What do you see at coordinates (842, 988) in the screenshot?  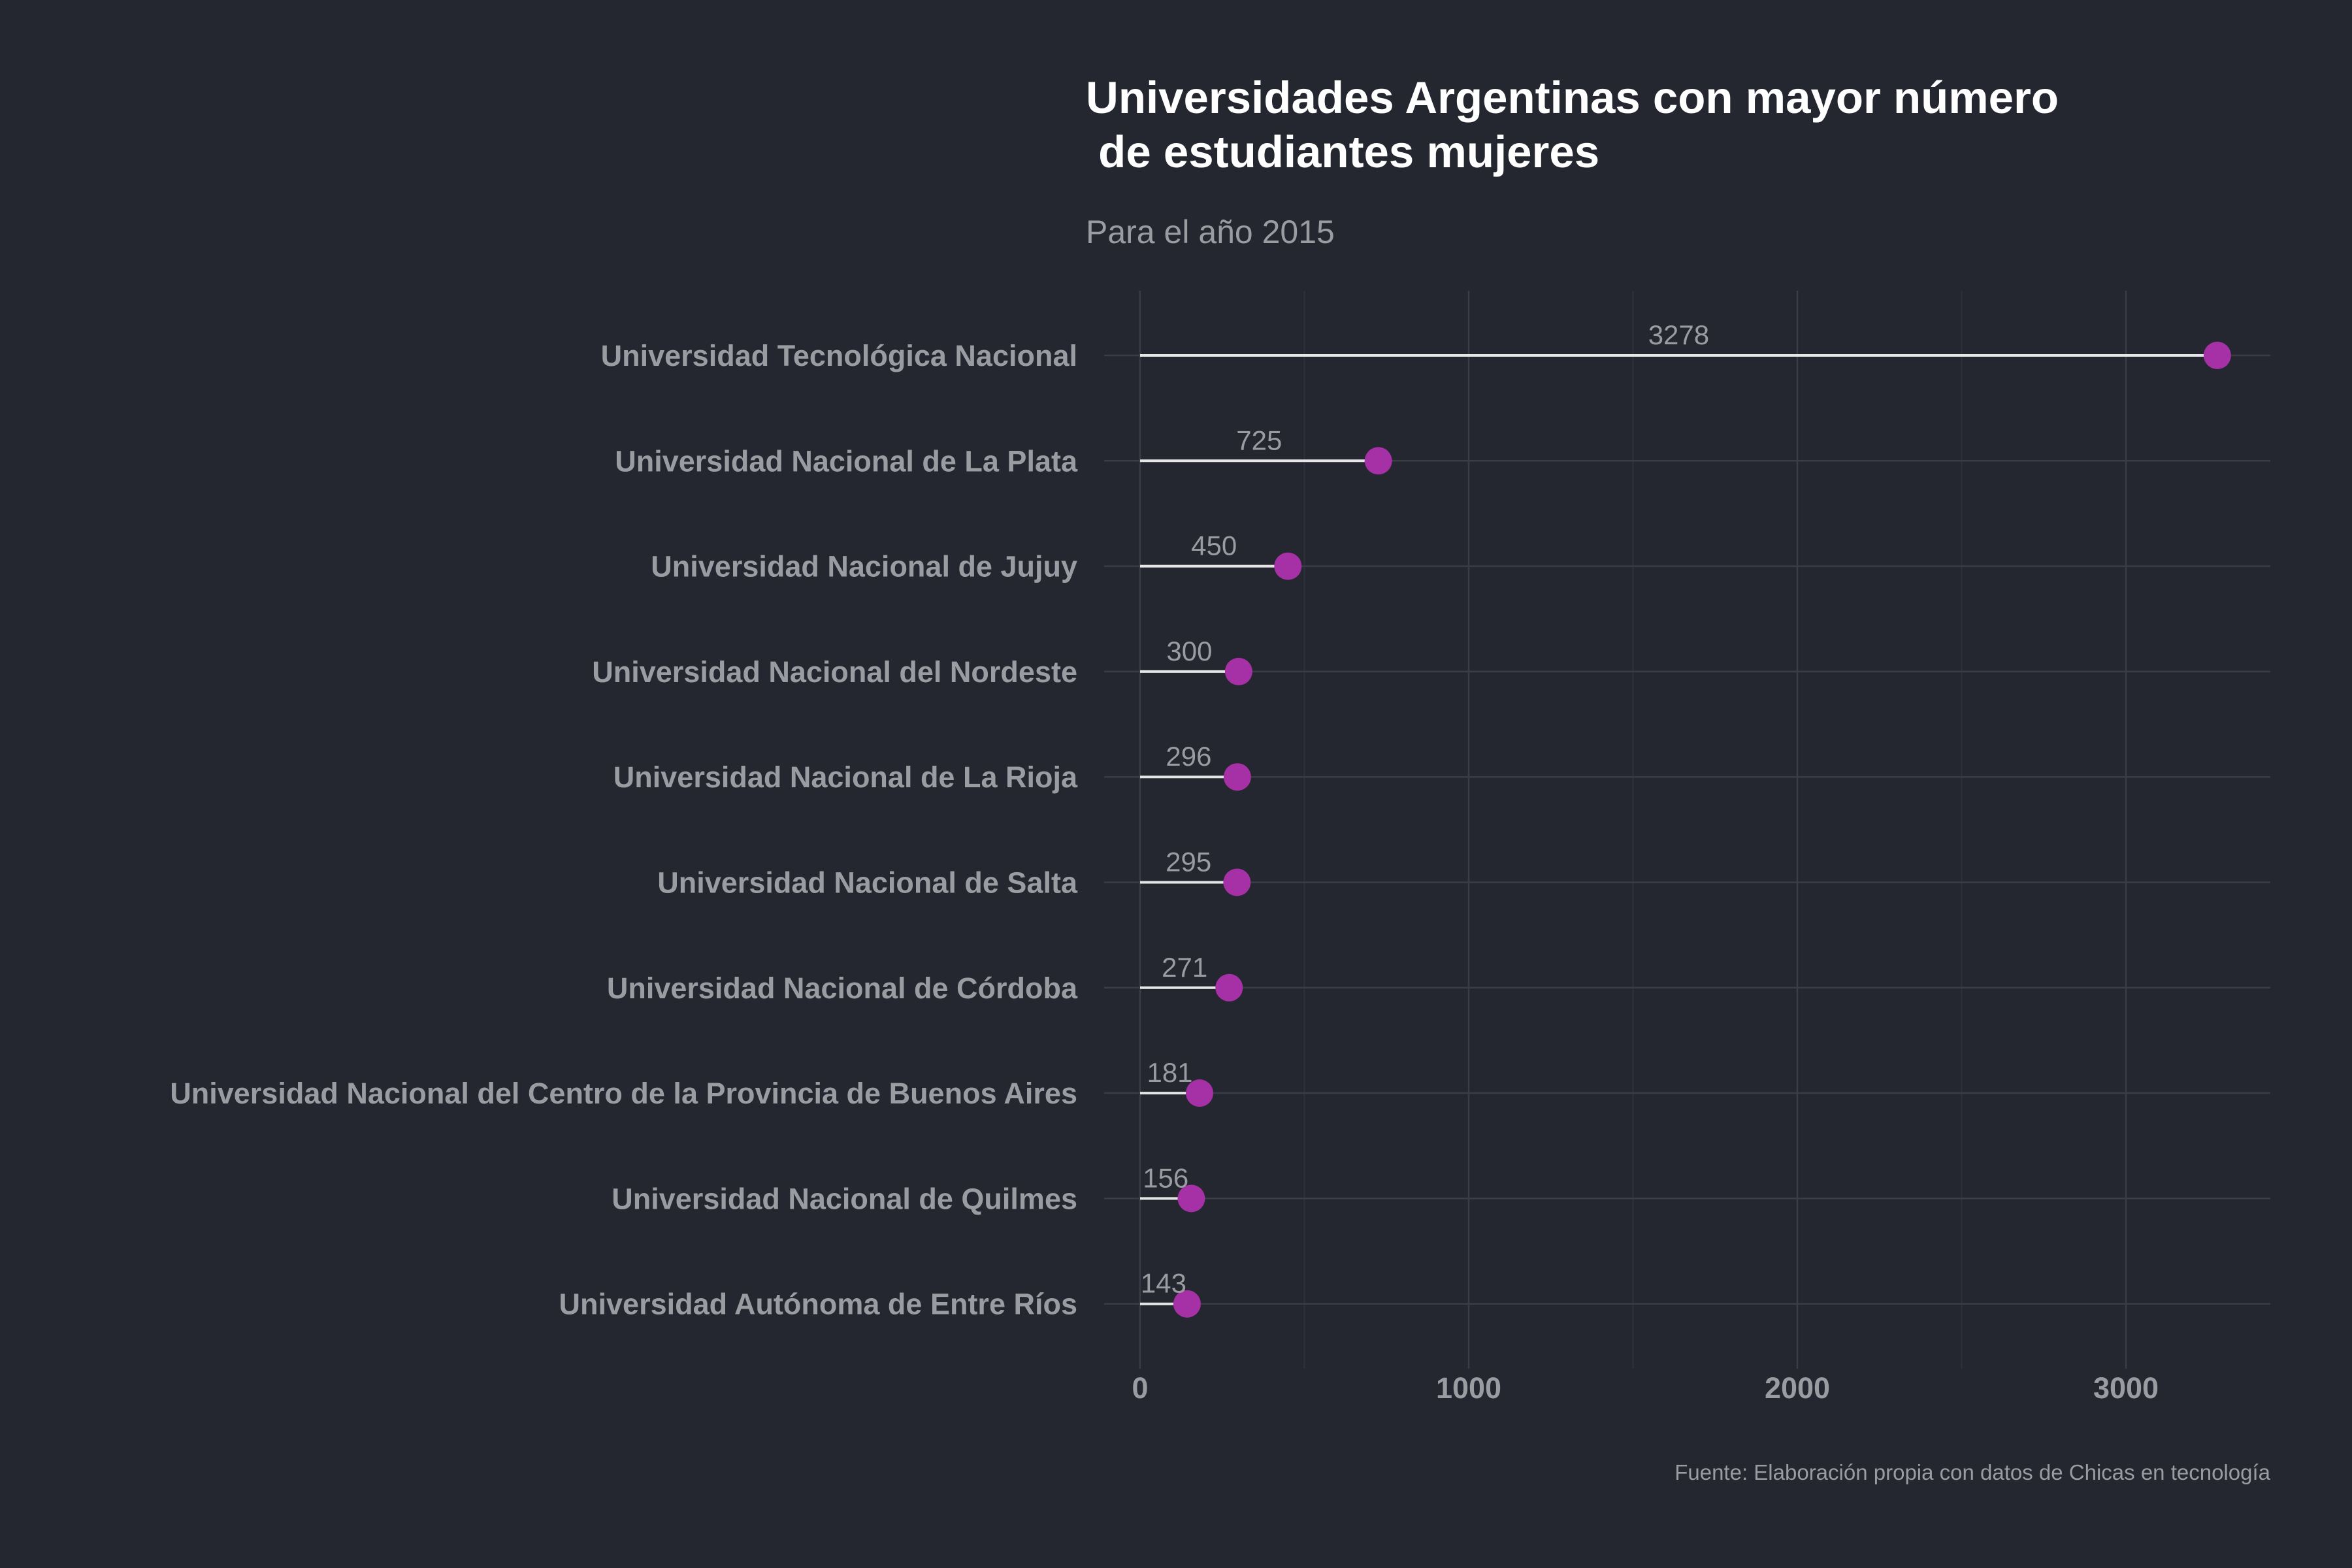 I see `category-label: Universidad Nacional de Córdoba` at bounding box center [842, 988].